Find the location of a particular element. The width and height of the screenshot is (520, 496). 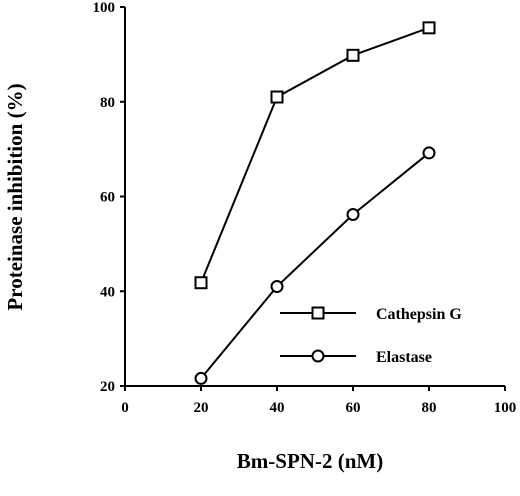

x-axis-title: Bm-SPN-2 (nM) is located at coordinates (310, 461).